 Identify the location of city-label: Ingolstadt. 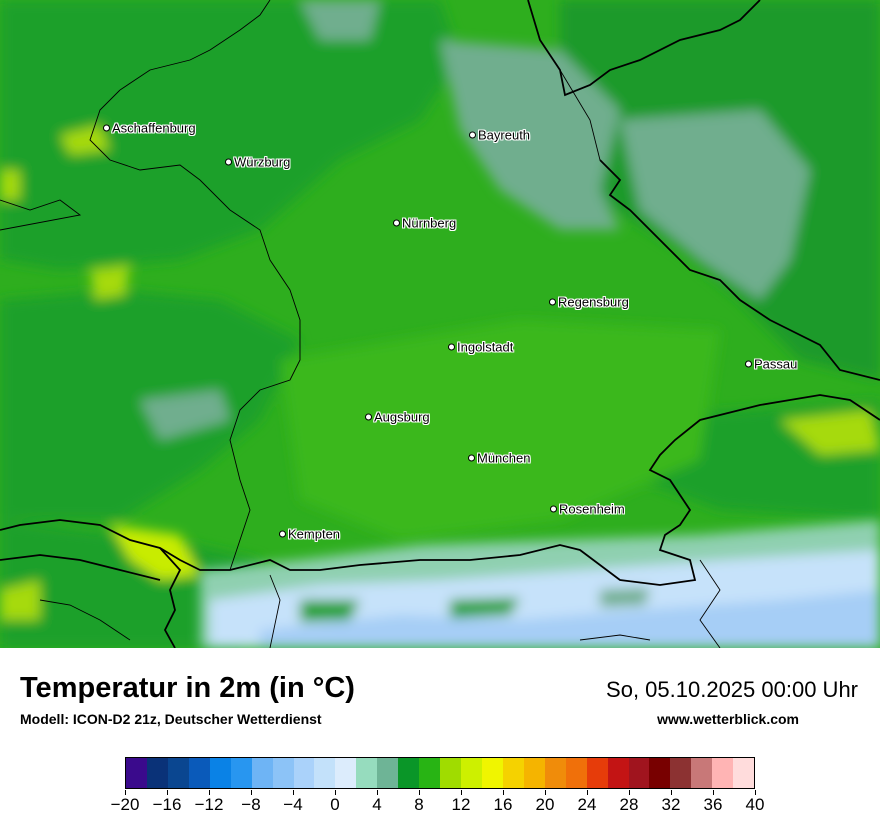
(485, 347).